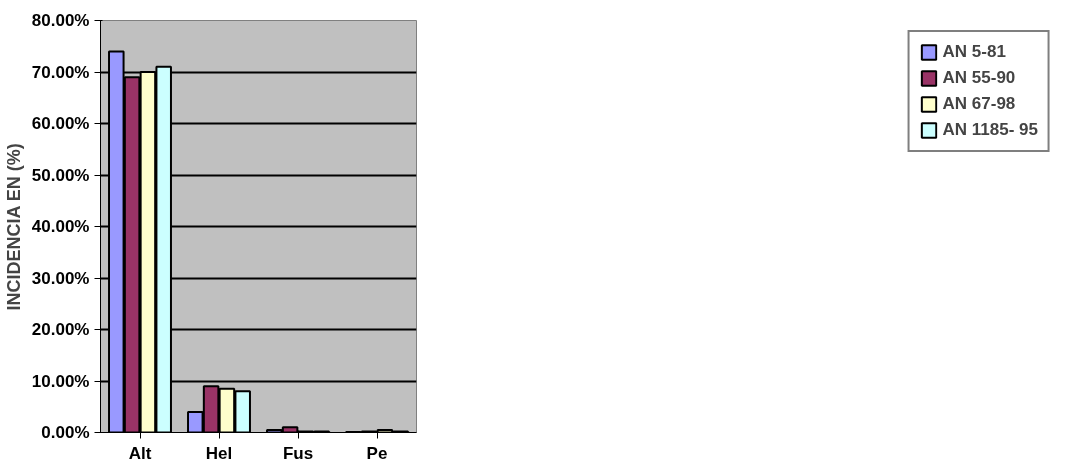 The width and height of the screenshot is (1068, 470). What do you see at coordinates (219, 453) in the screenshot?
I see `x-tick-label: Hel` at bounding box center [219, 453].